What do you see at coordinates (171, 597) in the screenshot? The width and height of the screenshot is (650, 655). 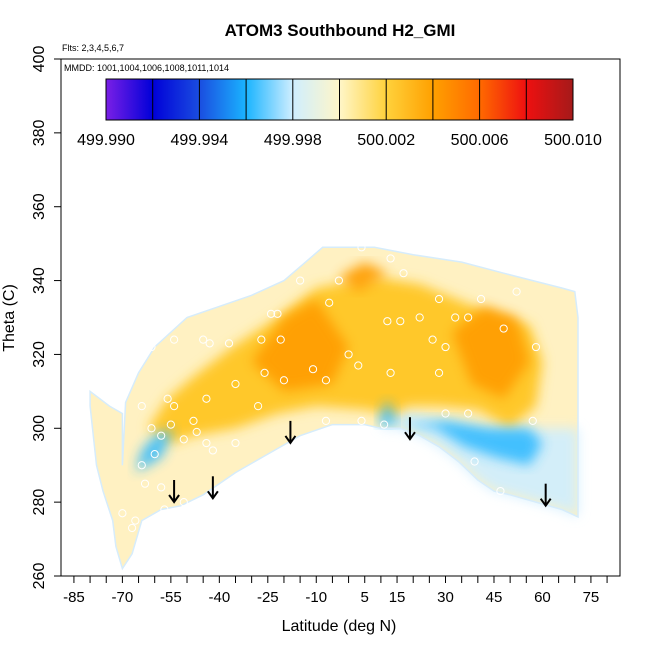 I see `x-tick-label: -55` at bounding box center [171, 597].